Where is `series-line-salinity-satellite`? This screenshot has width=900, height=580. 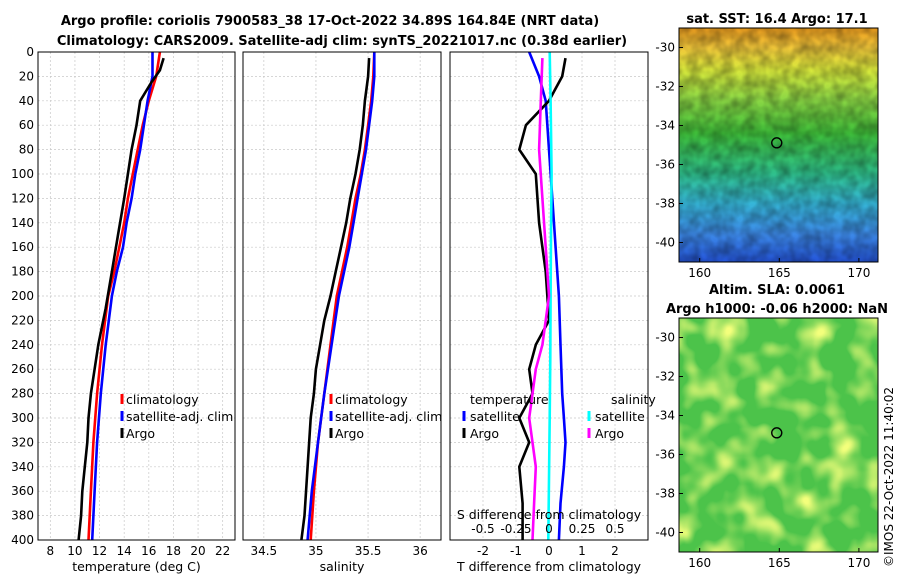 series-line-salinity-satellite is located at coordinates (550, 296).